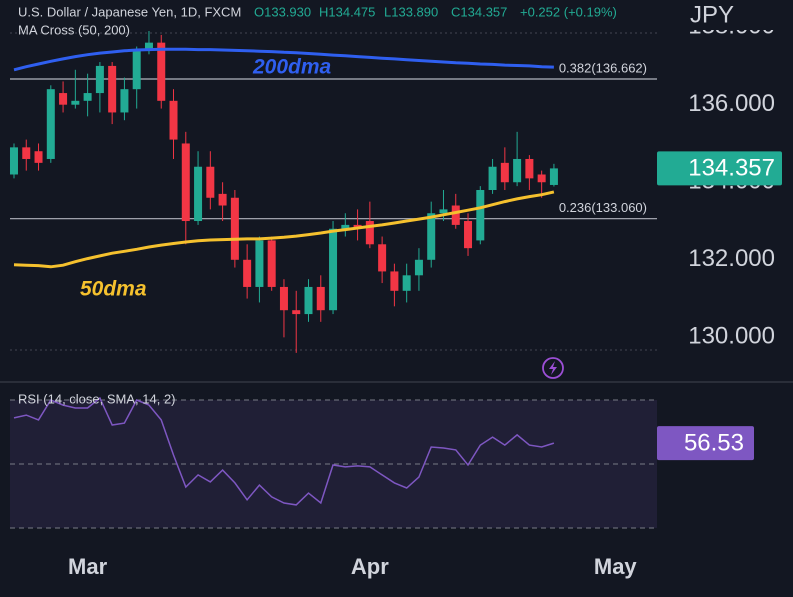 Image resolution: width=793 pixels, height=597 pixels. I want to click on ma-label: 200dma, so click(292, 67).